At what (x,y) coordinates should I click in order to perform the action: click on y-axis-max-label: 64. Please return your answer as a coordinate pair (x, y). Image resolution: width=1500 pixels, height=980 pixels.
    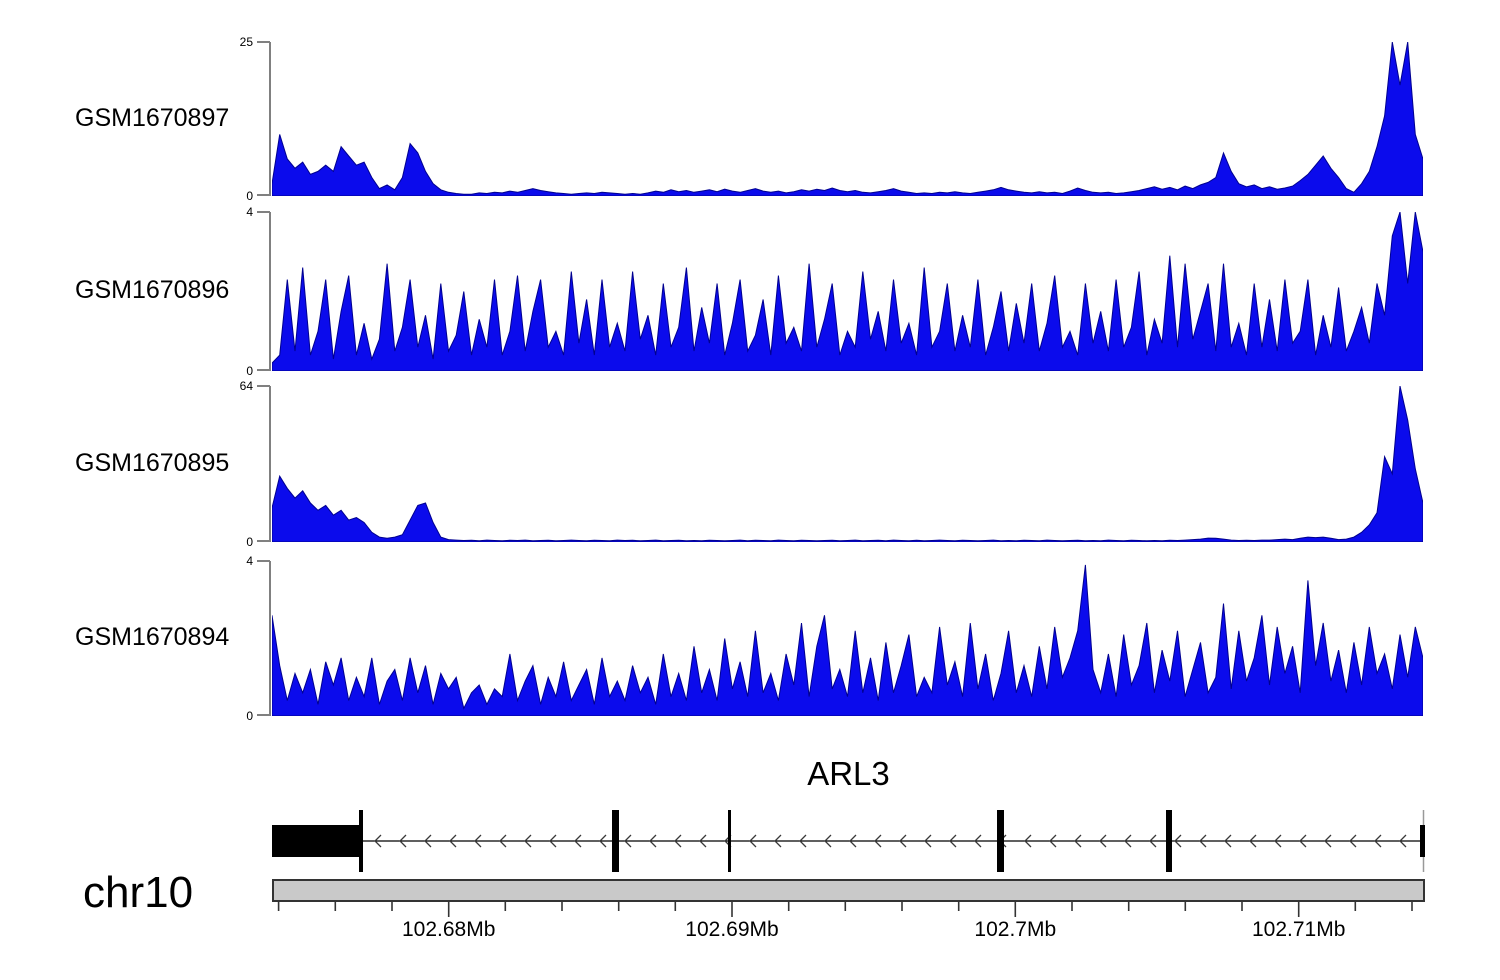
    Looking at the image, I should click on (246, 386).